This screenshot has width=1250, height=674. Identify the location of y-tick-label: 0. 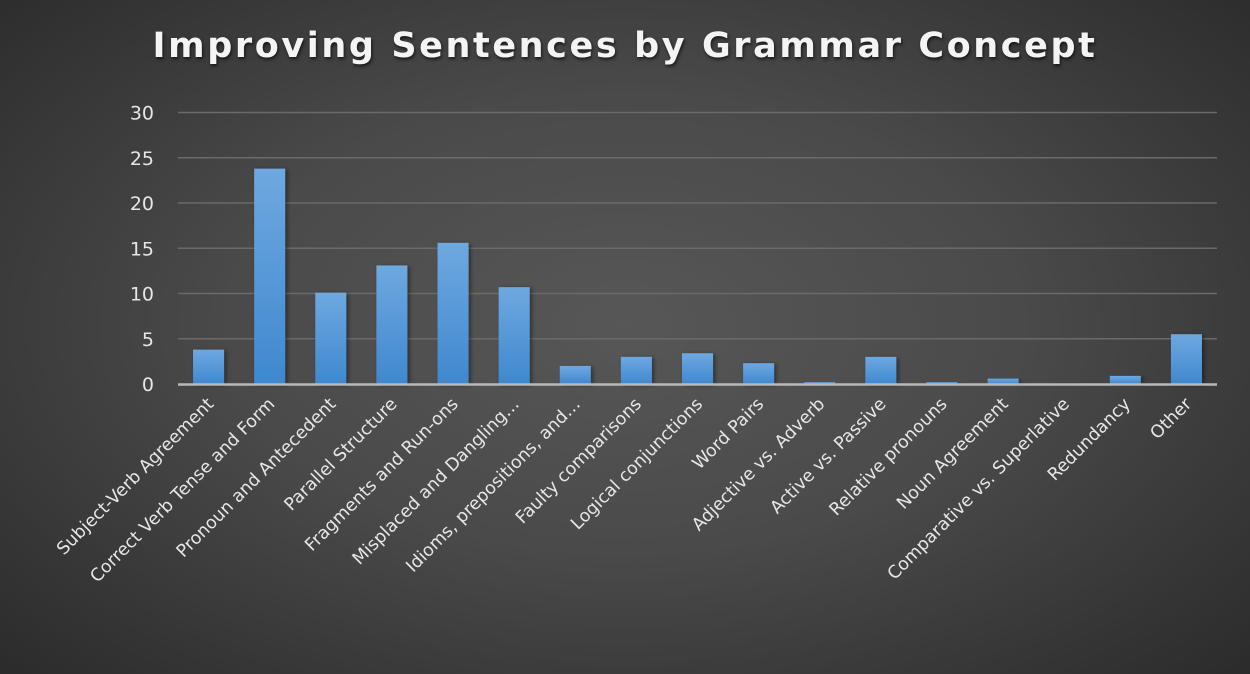
(148, 385).